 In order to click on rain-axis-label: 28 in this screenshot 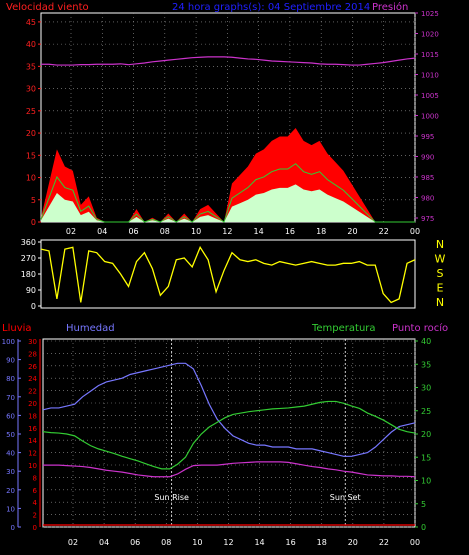, I will do `click(32, 354)`.